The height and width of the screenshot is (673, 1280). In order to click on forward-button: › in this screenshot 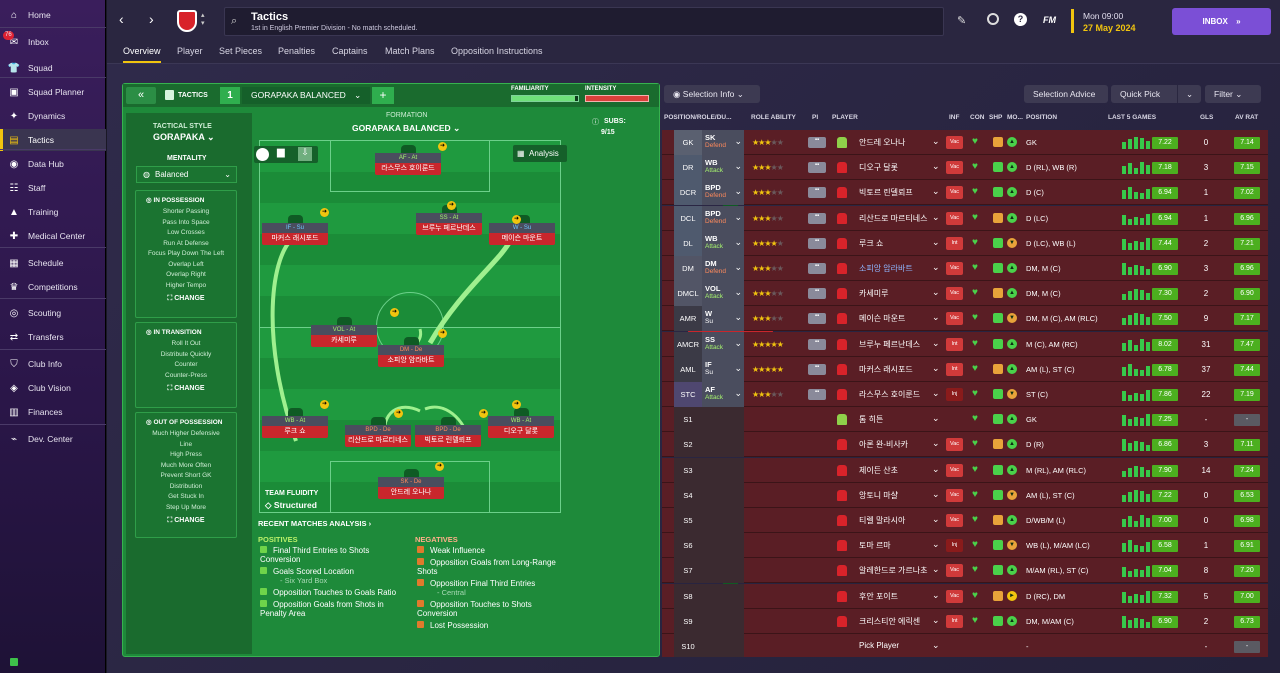, I will do `click(151, 19)`.